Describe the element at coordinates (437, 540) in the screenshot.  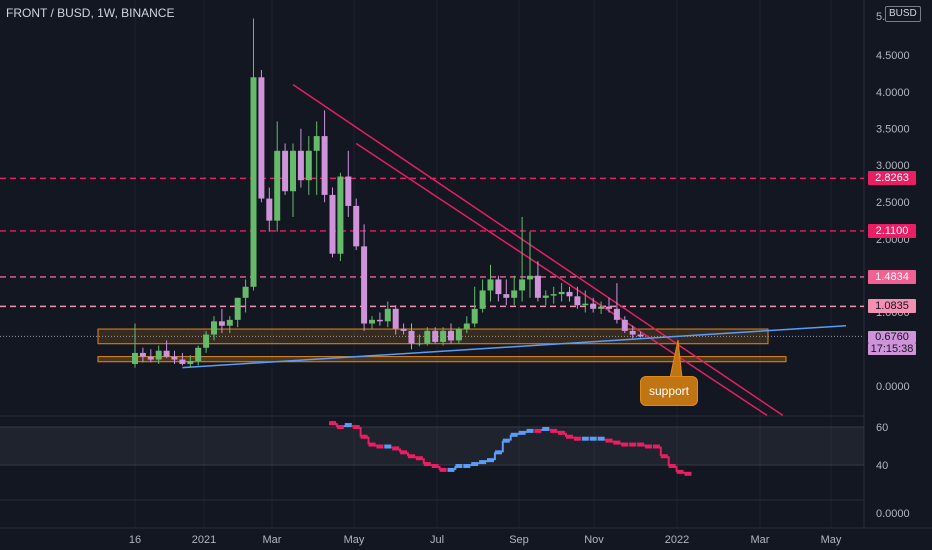
I see `time-label-4: Jul` at that location.